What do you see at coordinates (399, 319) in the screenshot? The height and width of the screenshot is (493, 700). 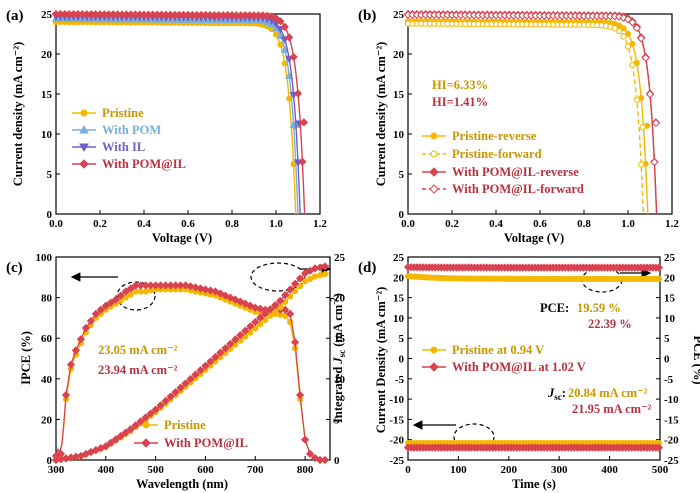 I see `panel-d-ytick-label-7: 10` at bounding box center [399, 319].